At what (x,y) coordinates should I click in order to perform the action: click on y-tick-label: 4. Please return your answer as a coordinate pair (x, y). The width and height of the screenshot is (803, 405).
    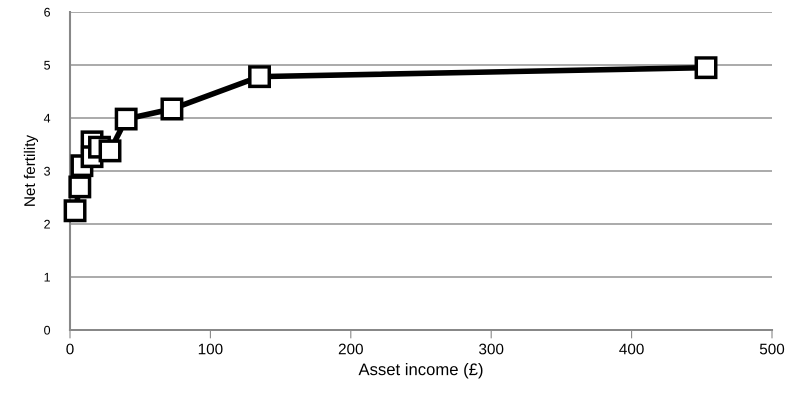
    Looking at the image, I should click on (47, 118).